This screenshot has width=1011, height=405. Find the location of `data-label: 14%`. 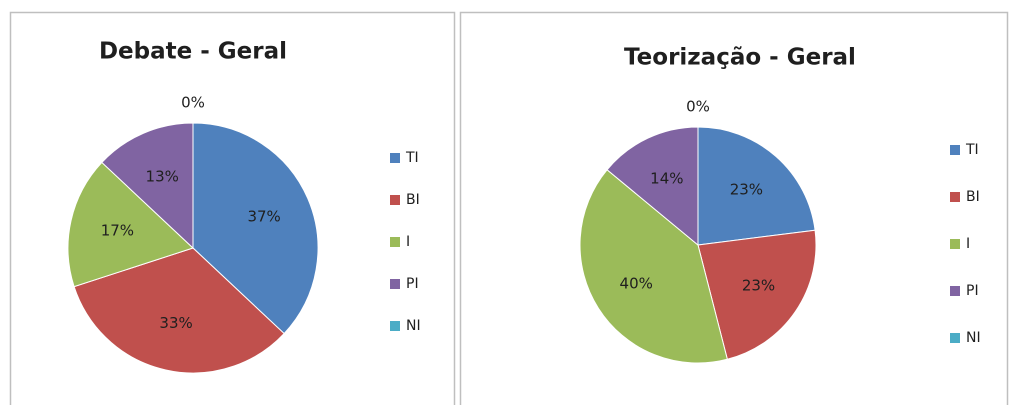

data-label: 14% is located at coordinates (666, 178).